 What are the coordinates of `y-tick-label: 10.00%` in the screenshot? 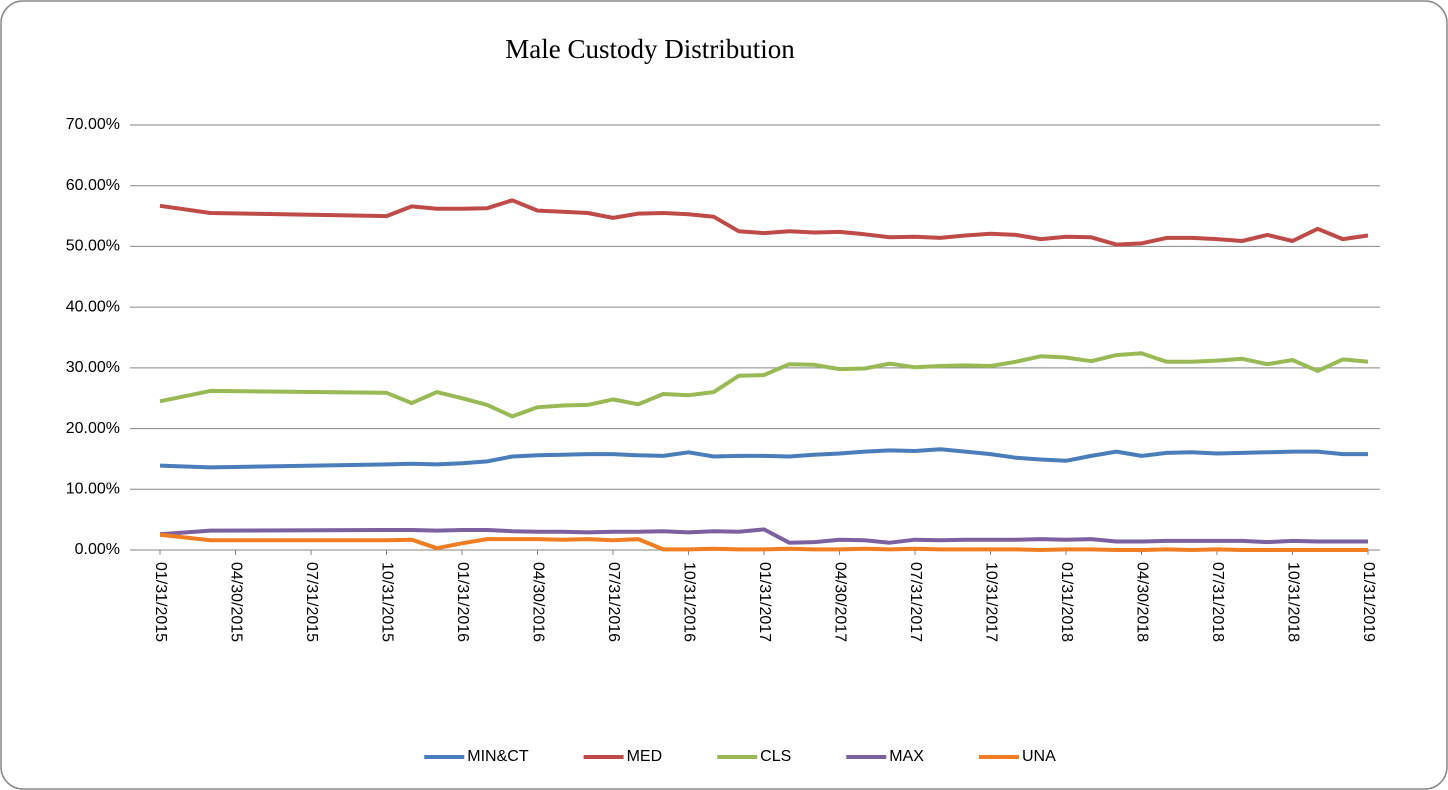 It's located at (93, 489).